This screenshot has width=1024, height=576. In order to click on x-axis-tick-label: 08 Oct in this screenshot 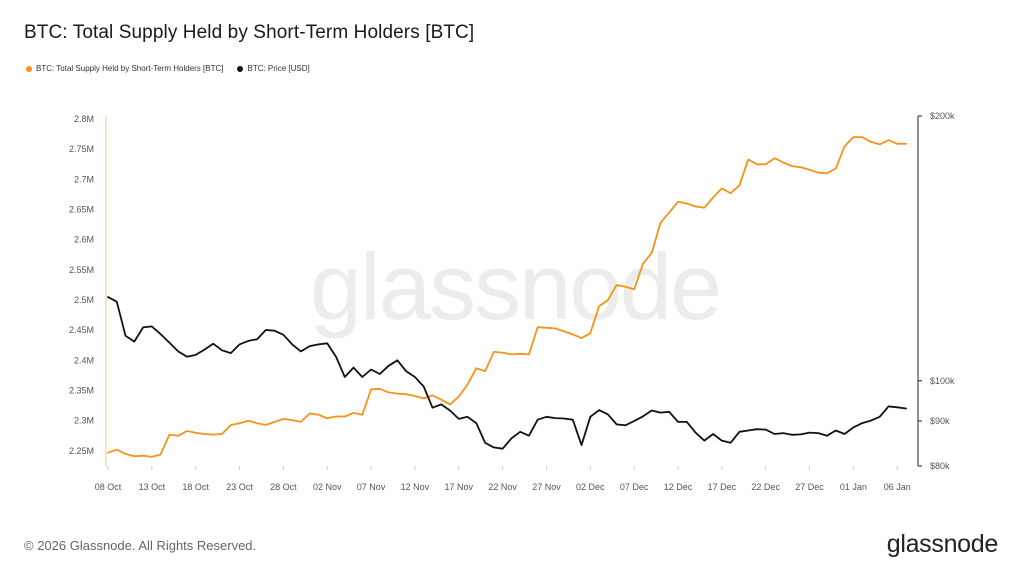, I will do `click(108, 487)`.